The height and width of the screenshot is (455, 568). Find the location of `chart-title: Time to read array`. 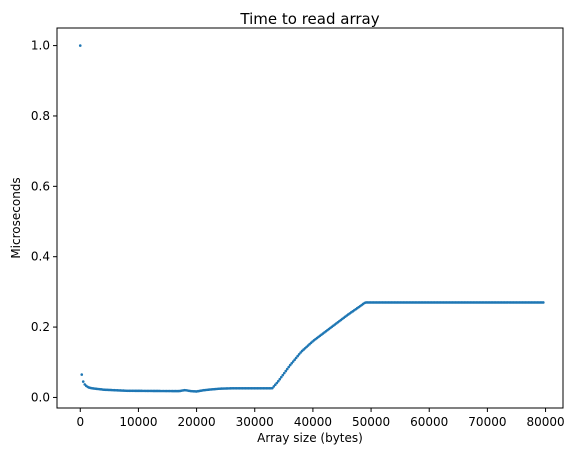

chart-title: Time to read array is located at coordinates (309, 19).